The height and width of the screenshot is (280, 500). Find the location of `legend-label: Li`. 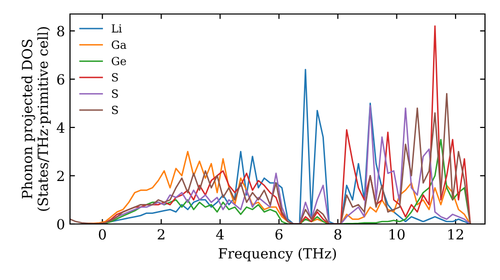

legend-label: Li is located at coordinates (117, 28).